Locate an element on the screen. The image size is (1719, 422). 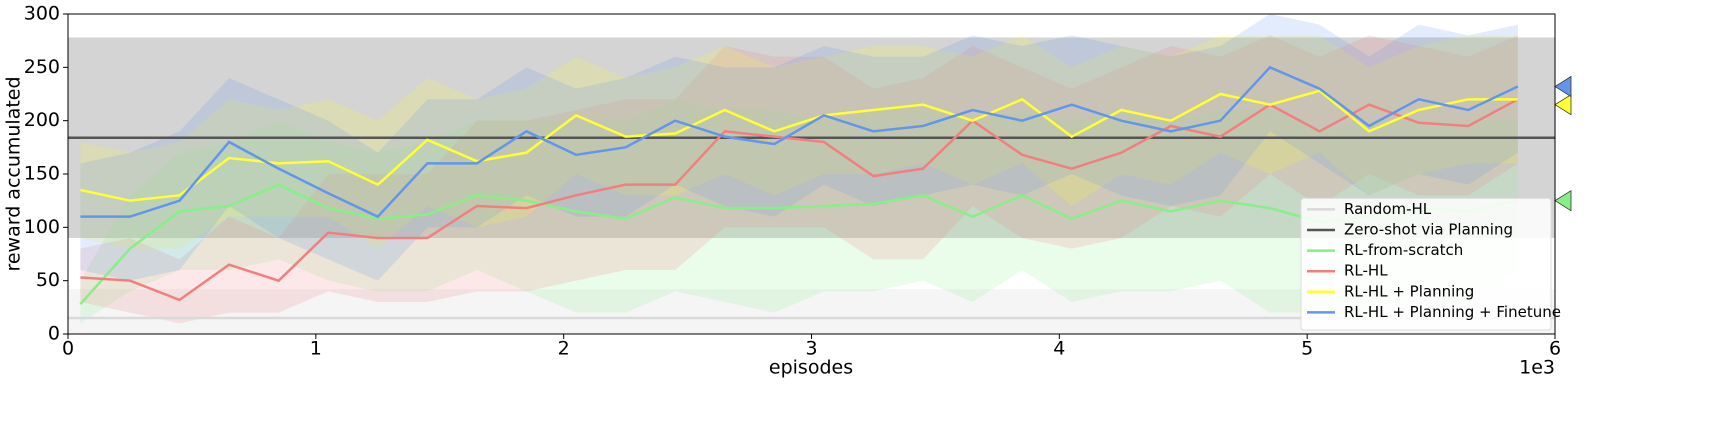
y-tick-label: 50 is located at coordinates (48, 280).